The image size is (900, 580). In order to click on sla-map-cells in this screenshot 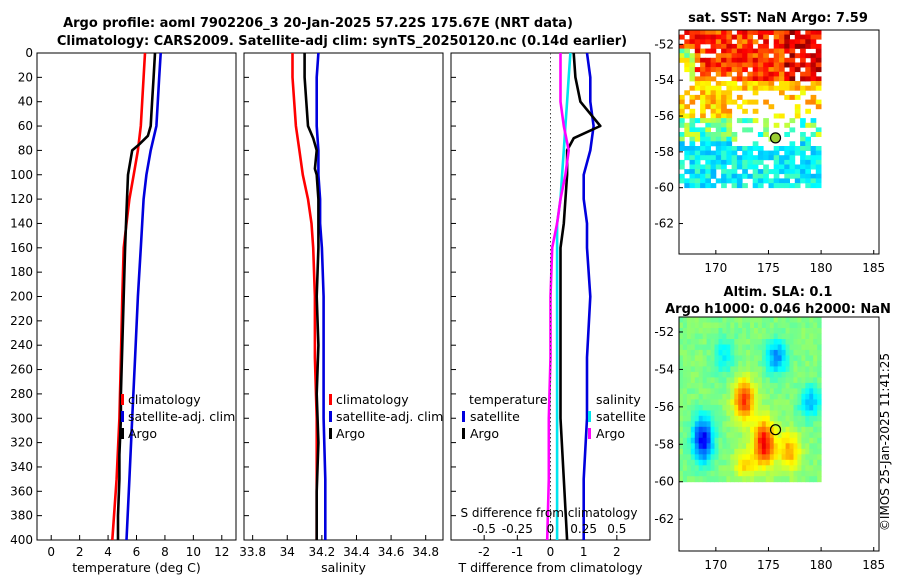, I will do `click(750, 400)`.